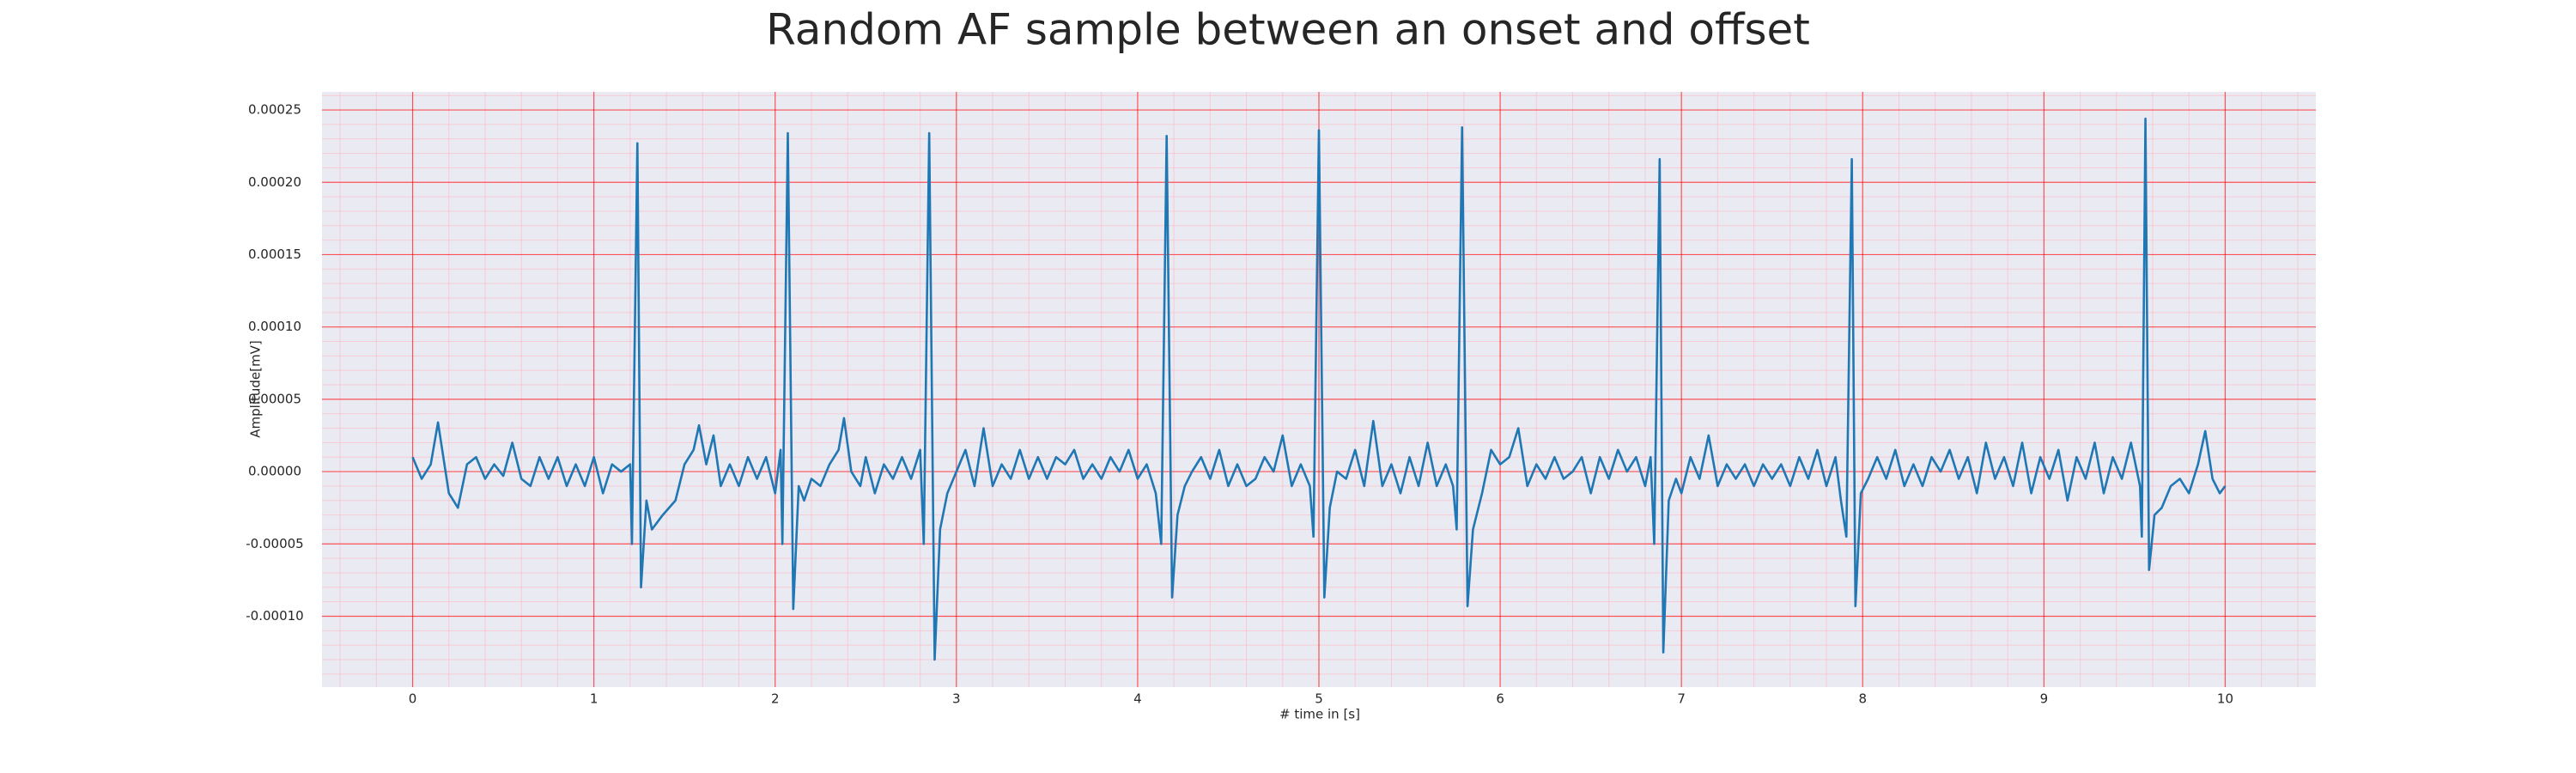  I want to click on y-tick-label: 0.00020, so click(274, 182).